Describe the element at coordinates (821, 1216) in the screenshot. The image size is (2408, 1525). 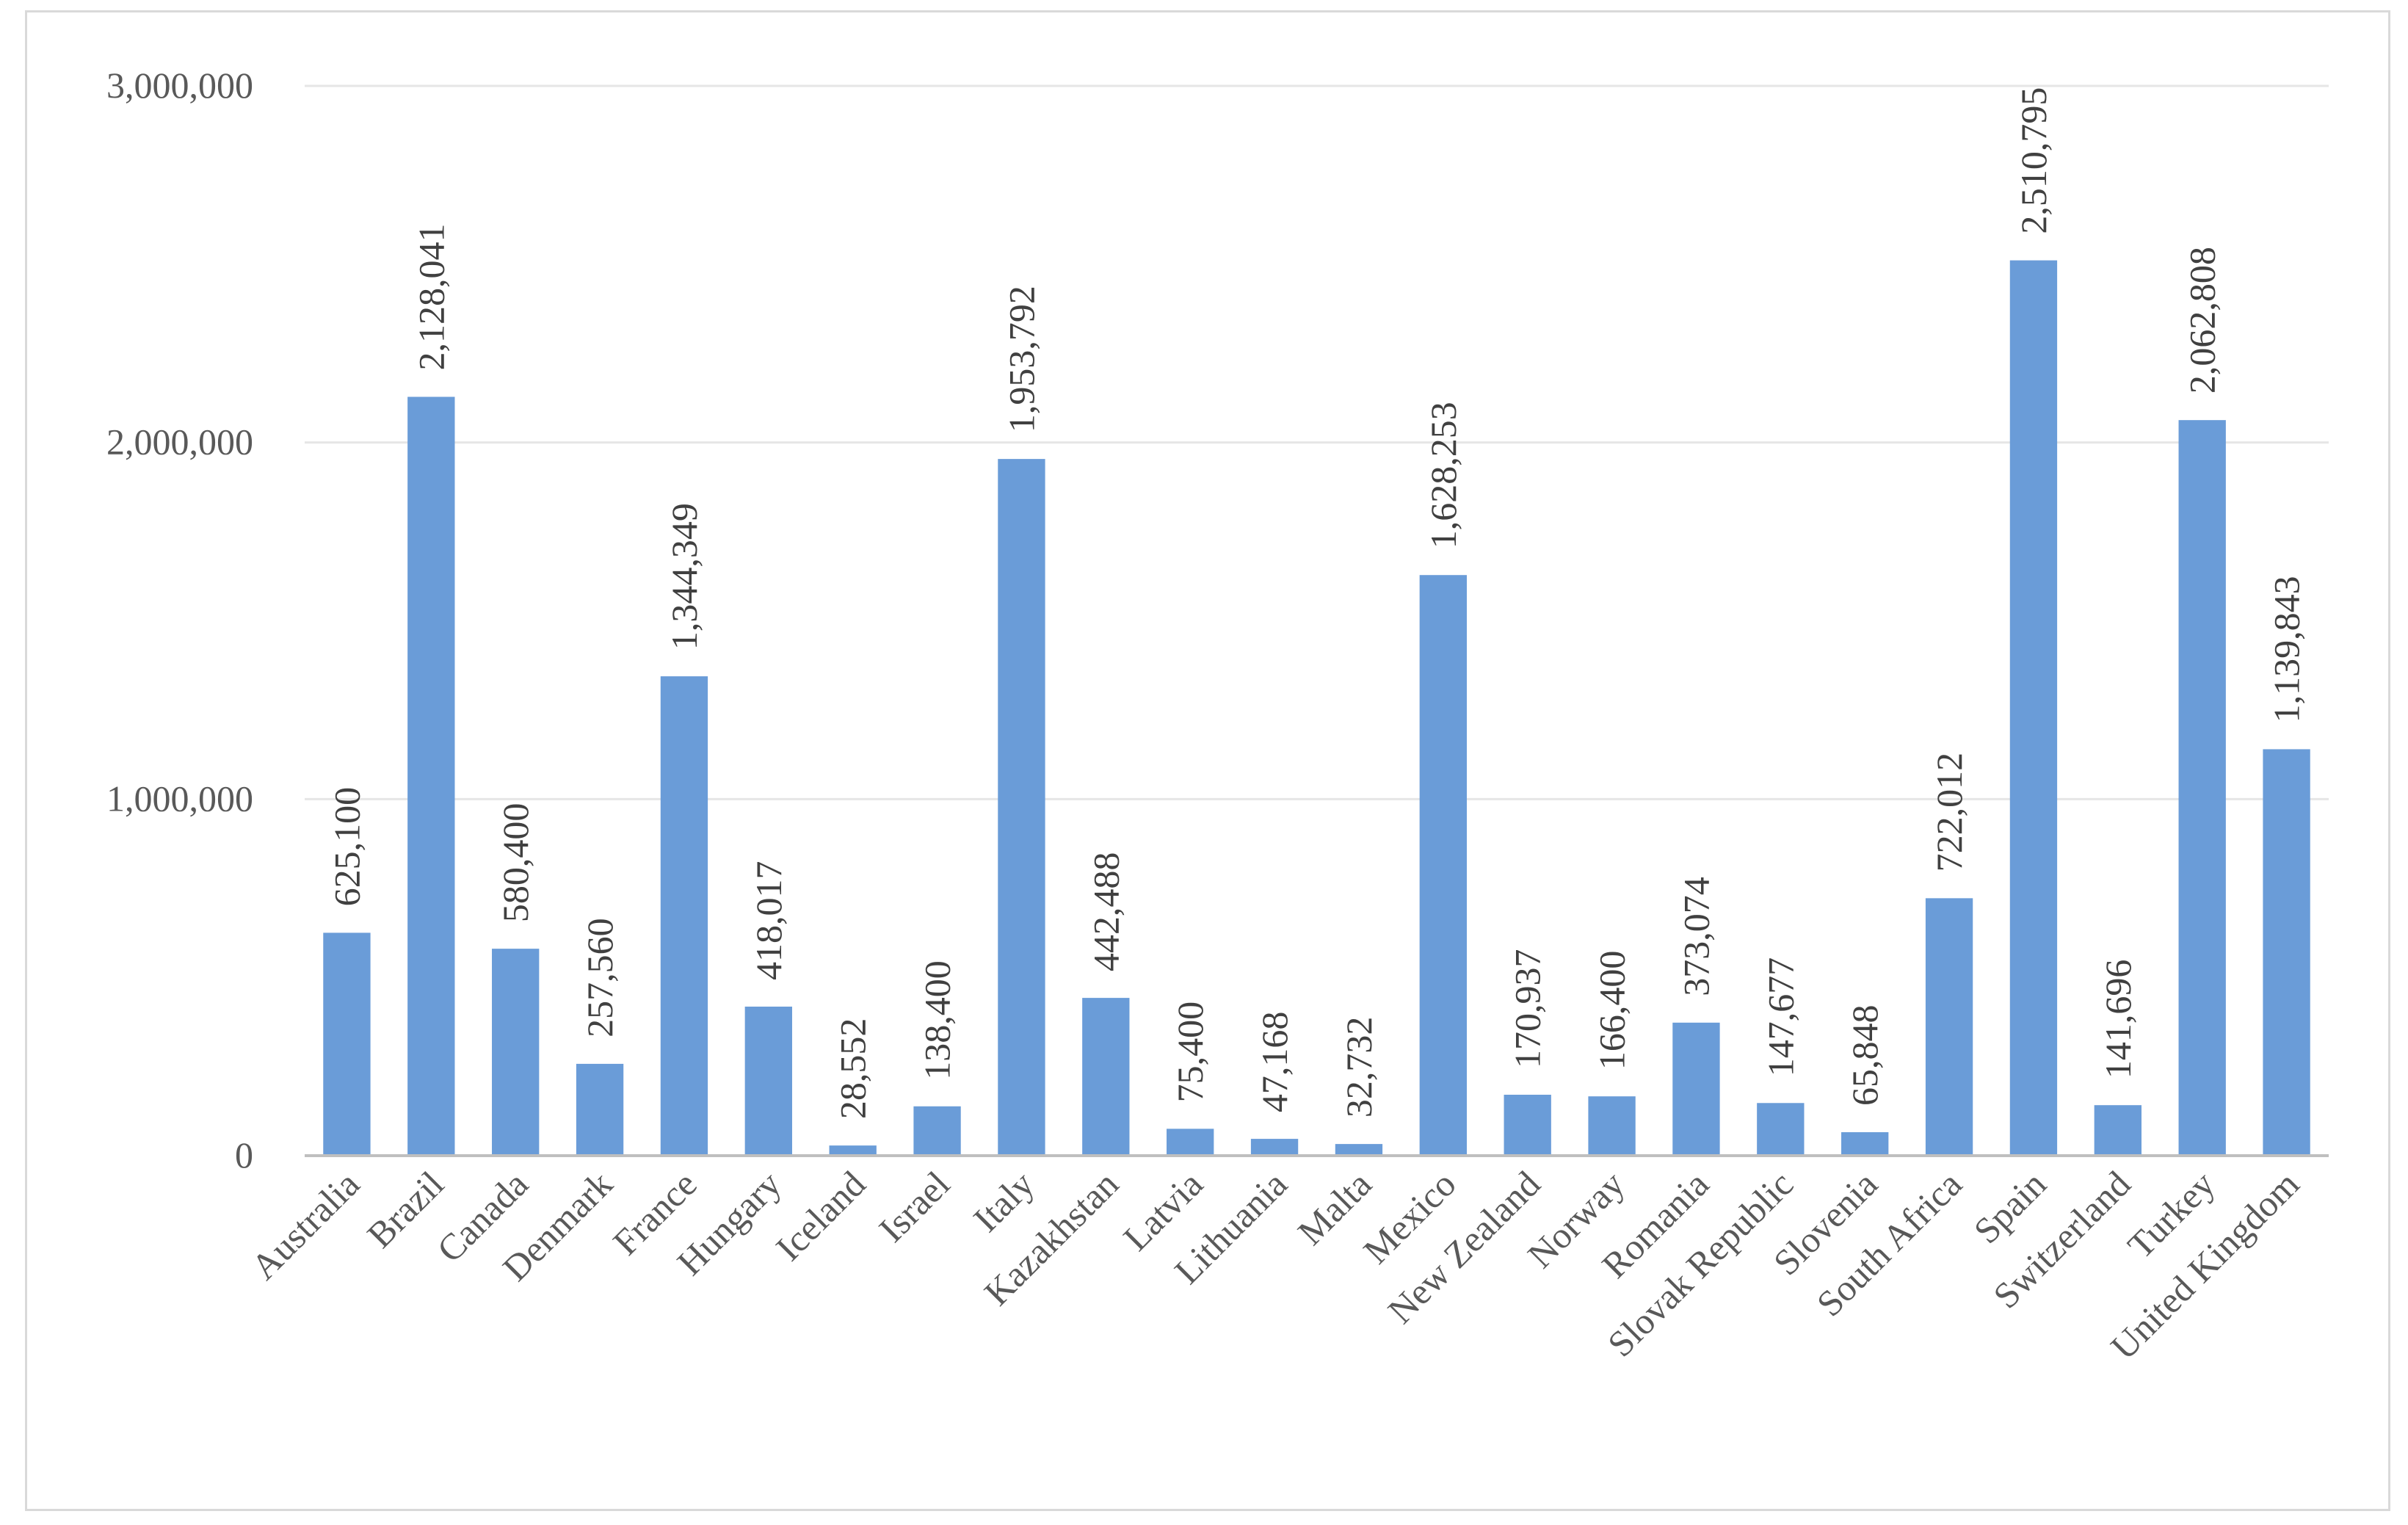
I see `category-label: Iceland` at that location.